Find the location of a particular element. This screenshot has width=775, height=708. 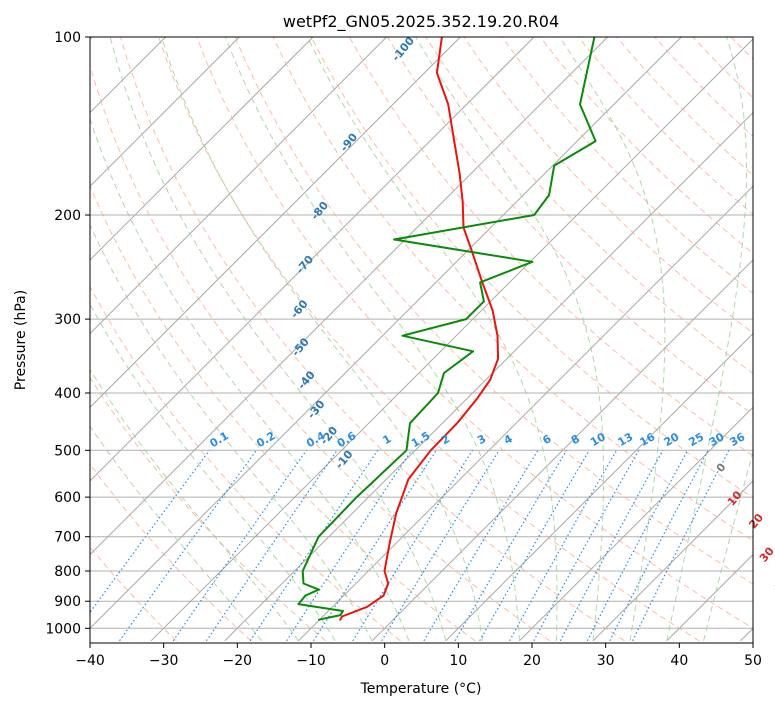

x-tick-label: 40 is located at coordinates (679, 661).